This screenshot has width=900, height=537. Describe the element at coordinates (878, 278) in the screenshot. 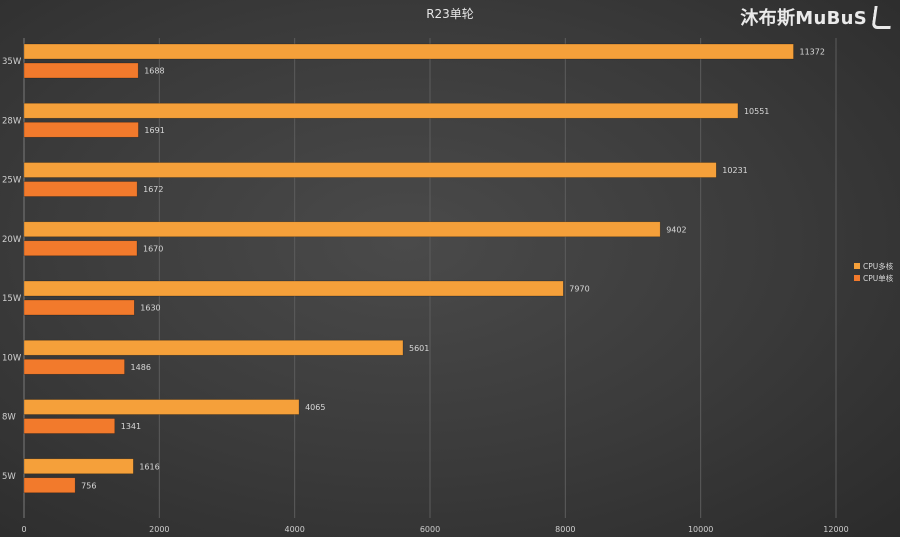

I see `legend-label: CPU单核` at that location.